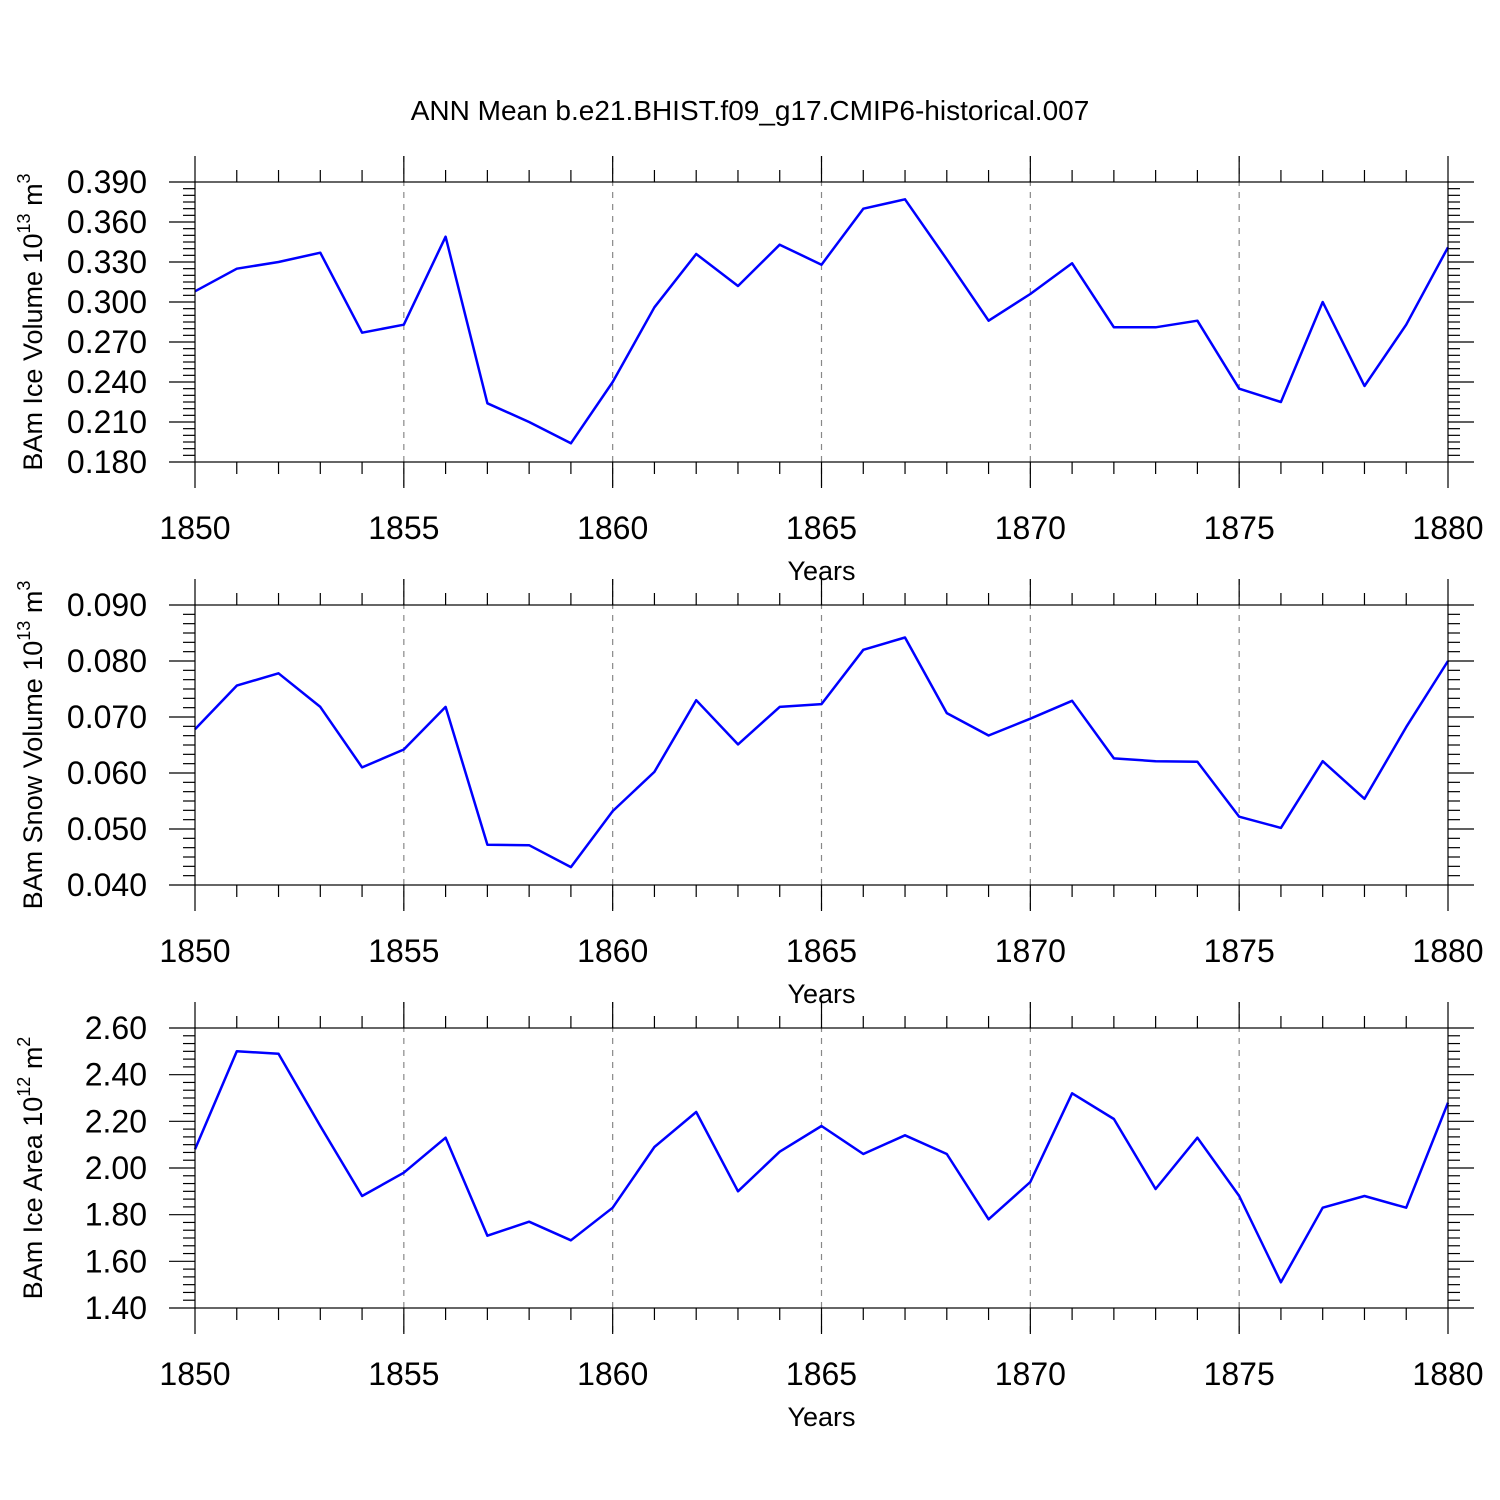  I want to click on y-tick-label: 0.390, so click(107, 182).